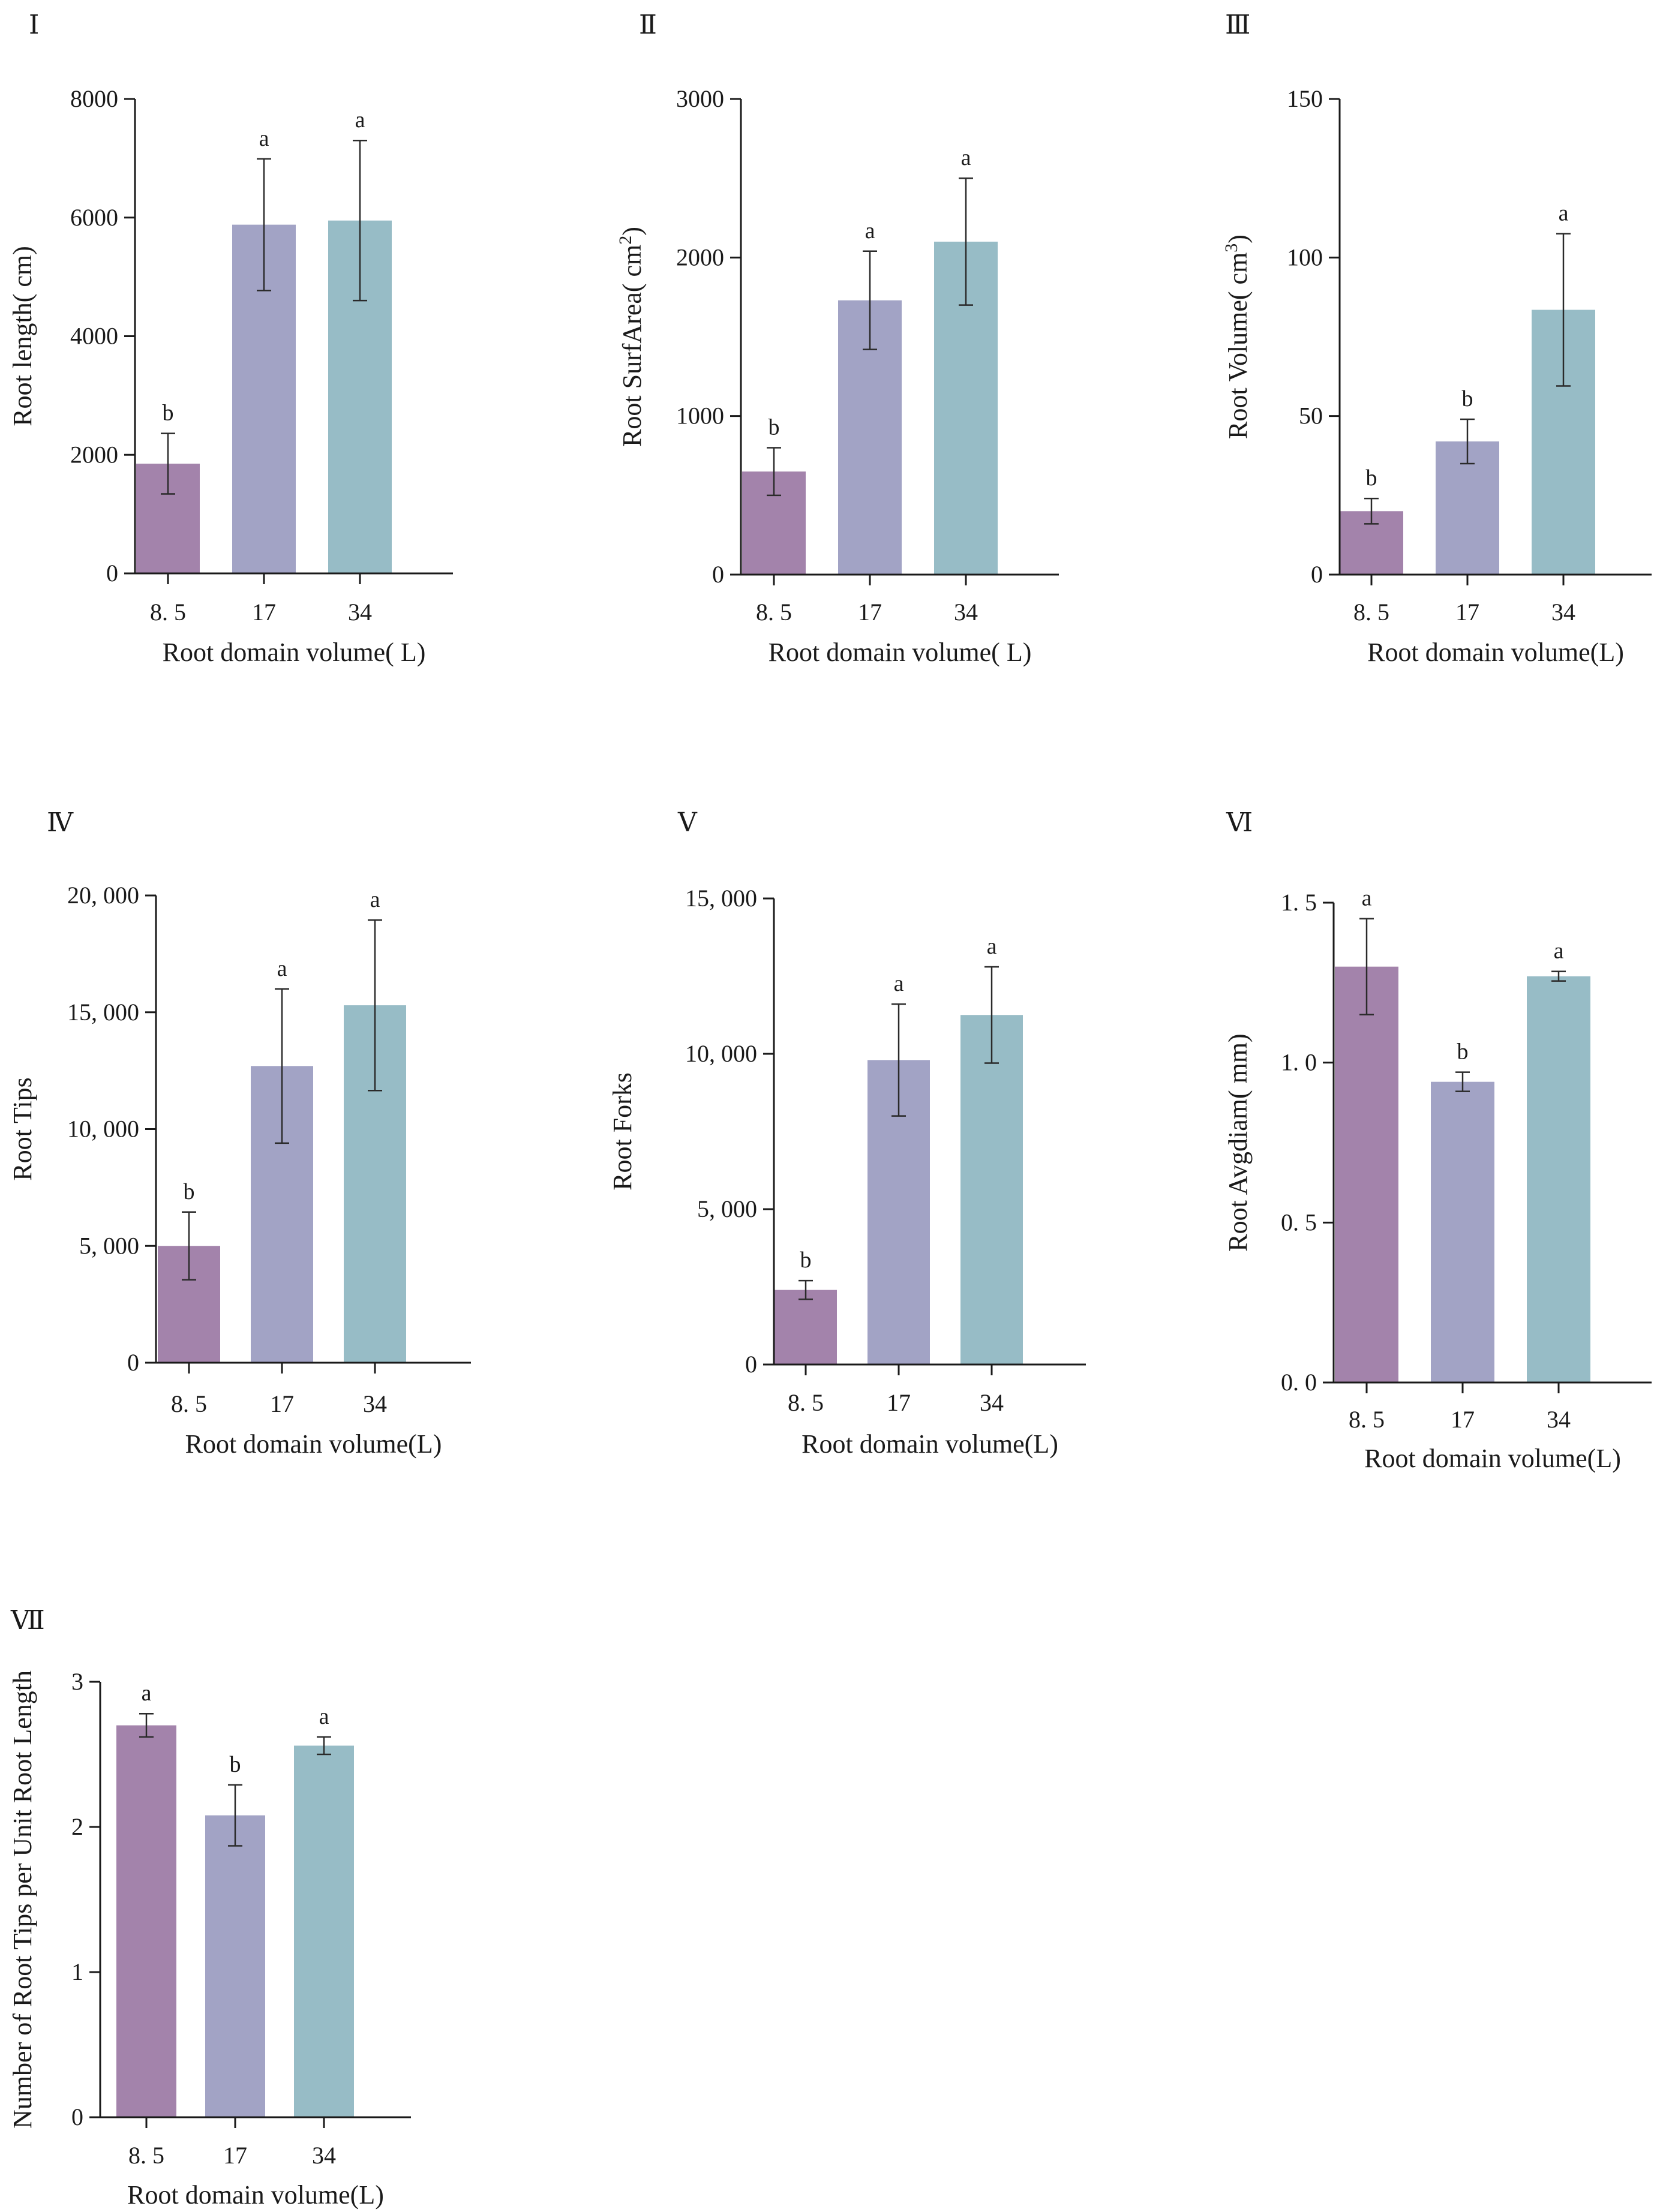  Describe the element at coordinates (28, 1620) in the screenshot. I see `panel-label: Ⅶ` at that location.